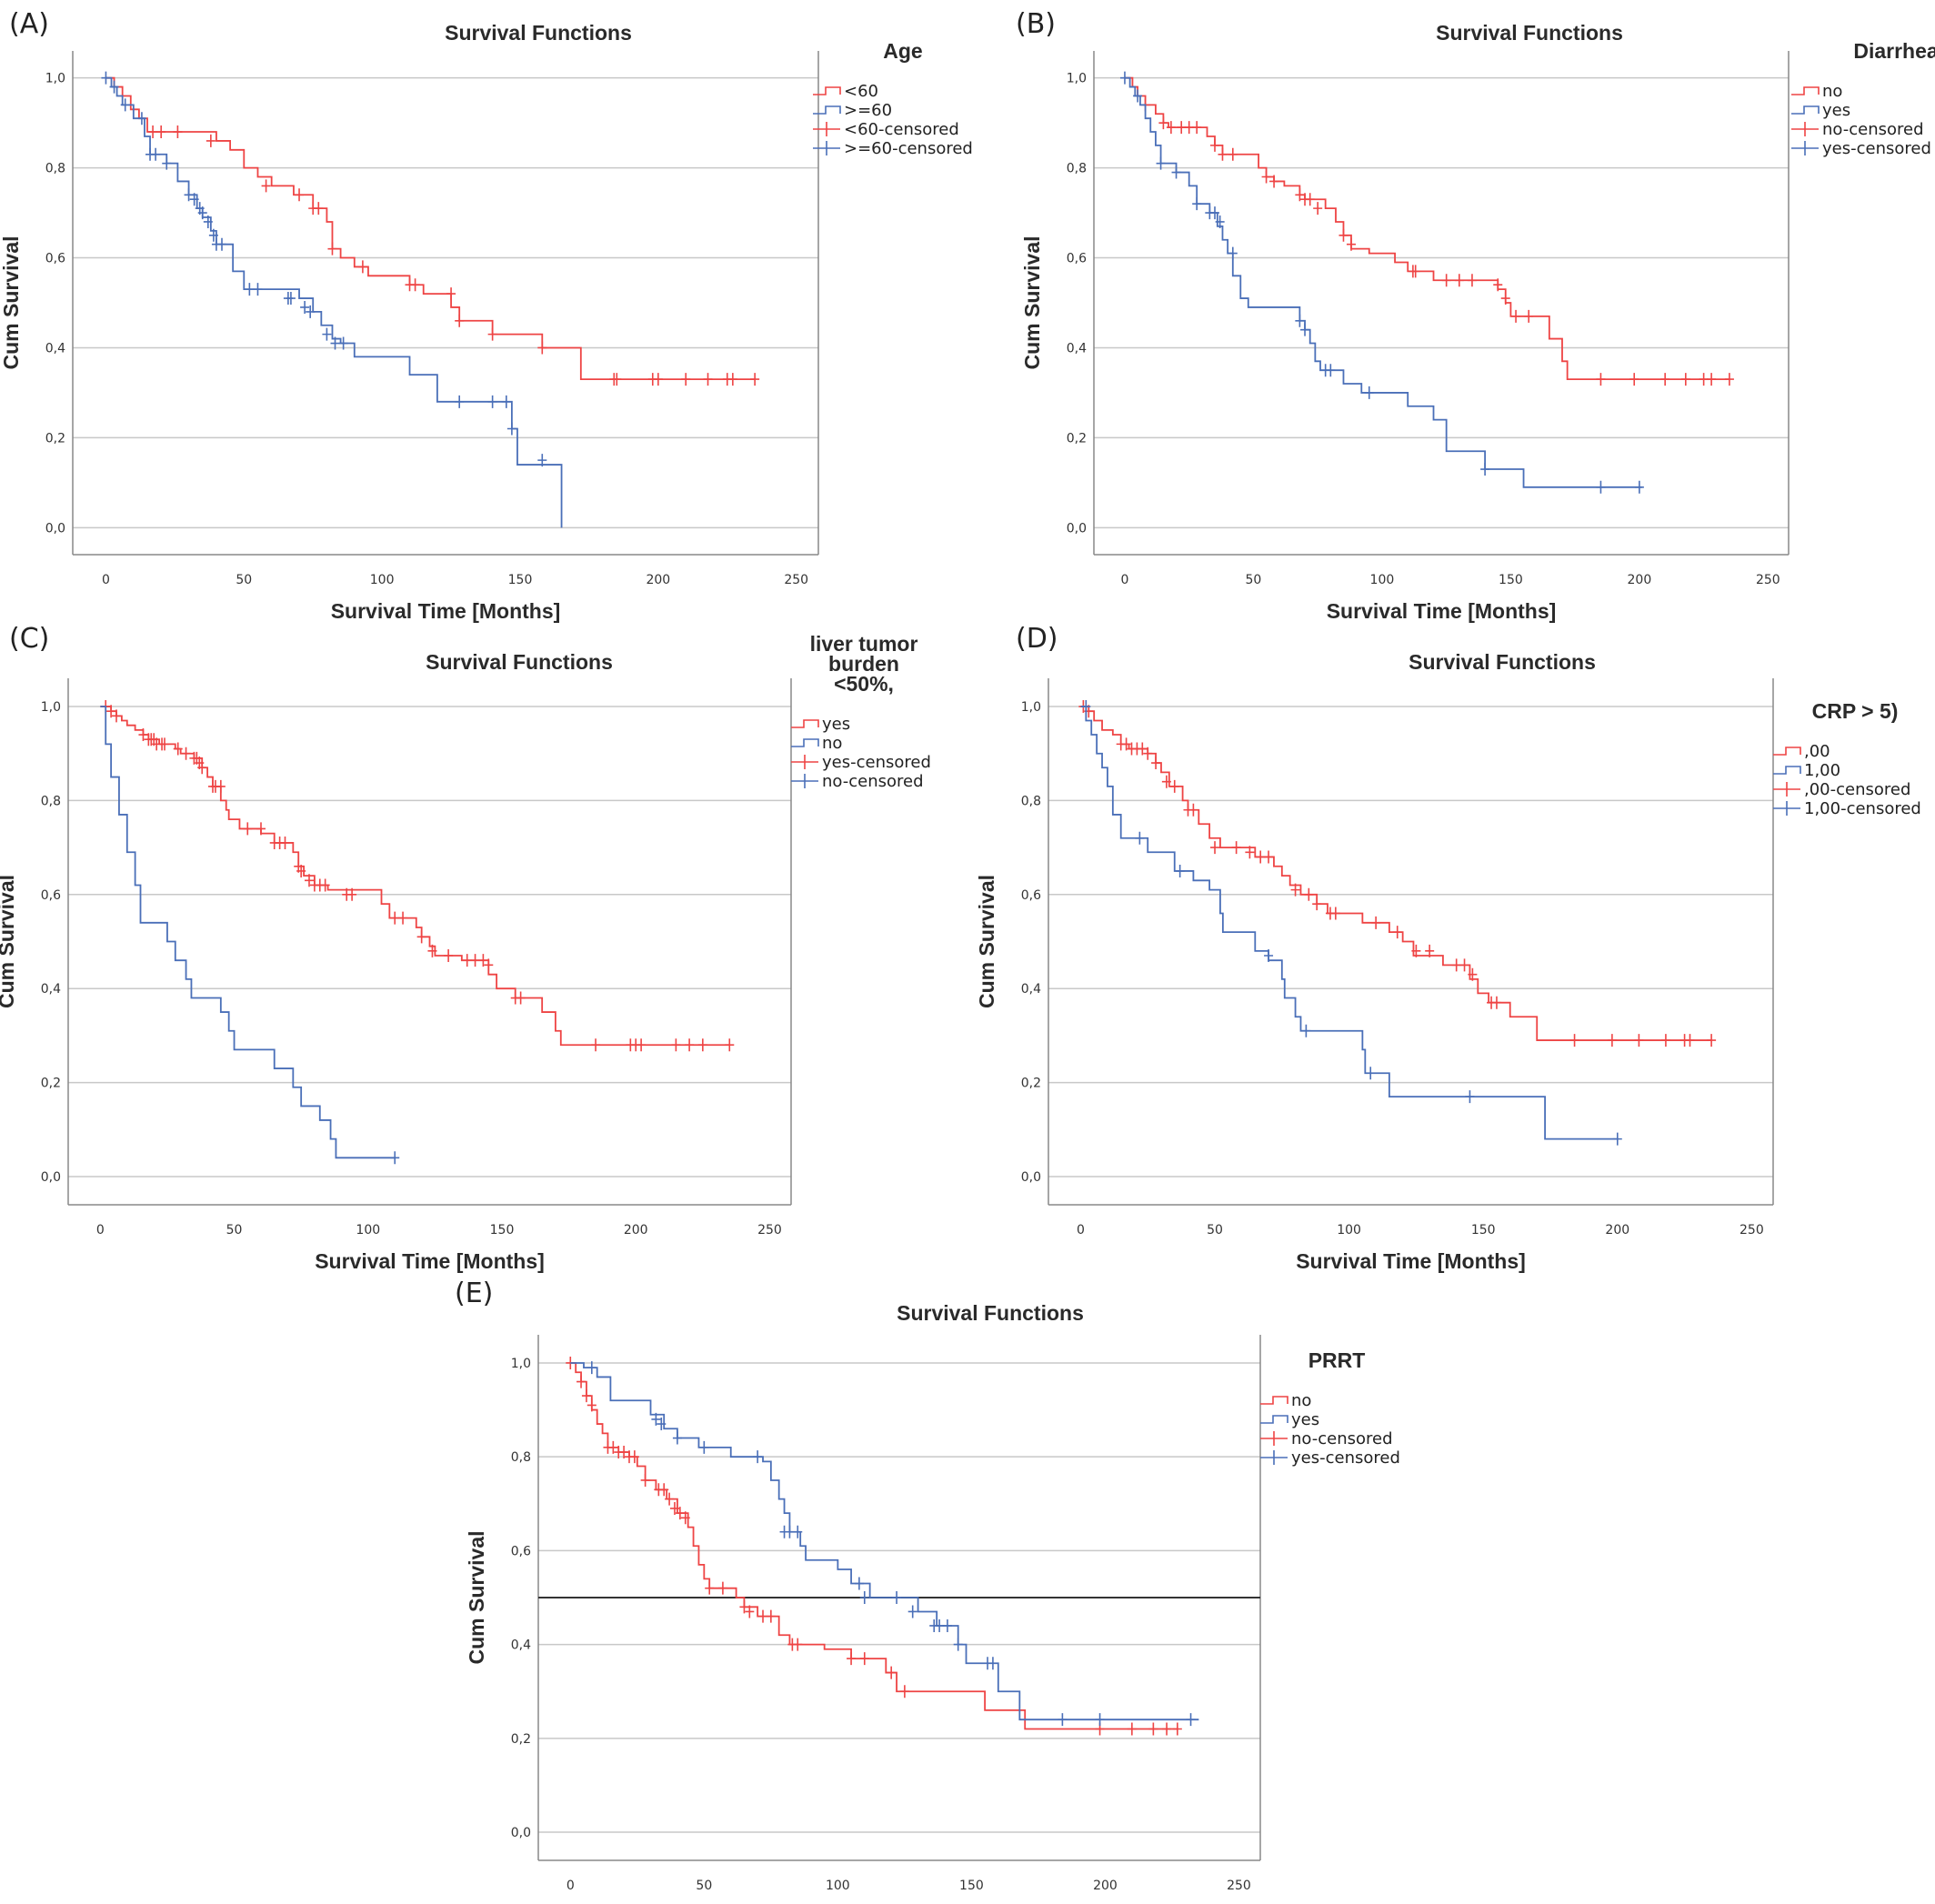 The width and height of the screenshot is (1935, 1904). Describe the element at coordinates (55, 79) in the screenshot. I see `y-tick-label: 1,0` at that location.